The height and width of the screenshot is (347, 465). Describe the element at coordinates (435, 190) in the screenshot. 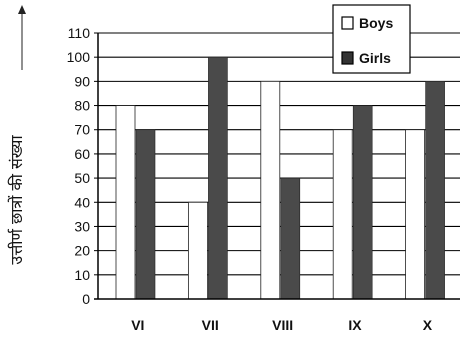

I see `bar-girls-x` at that location.